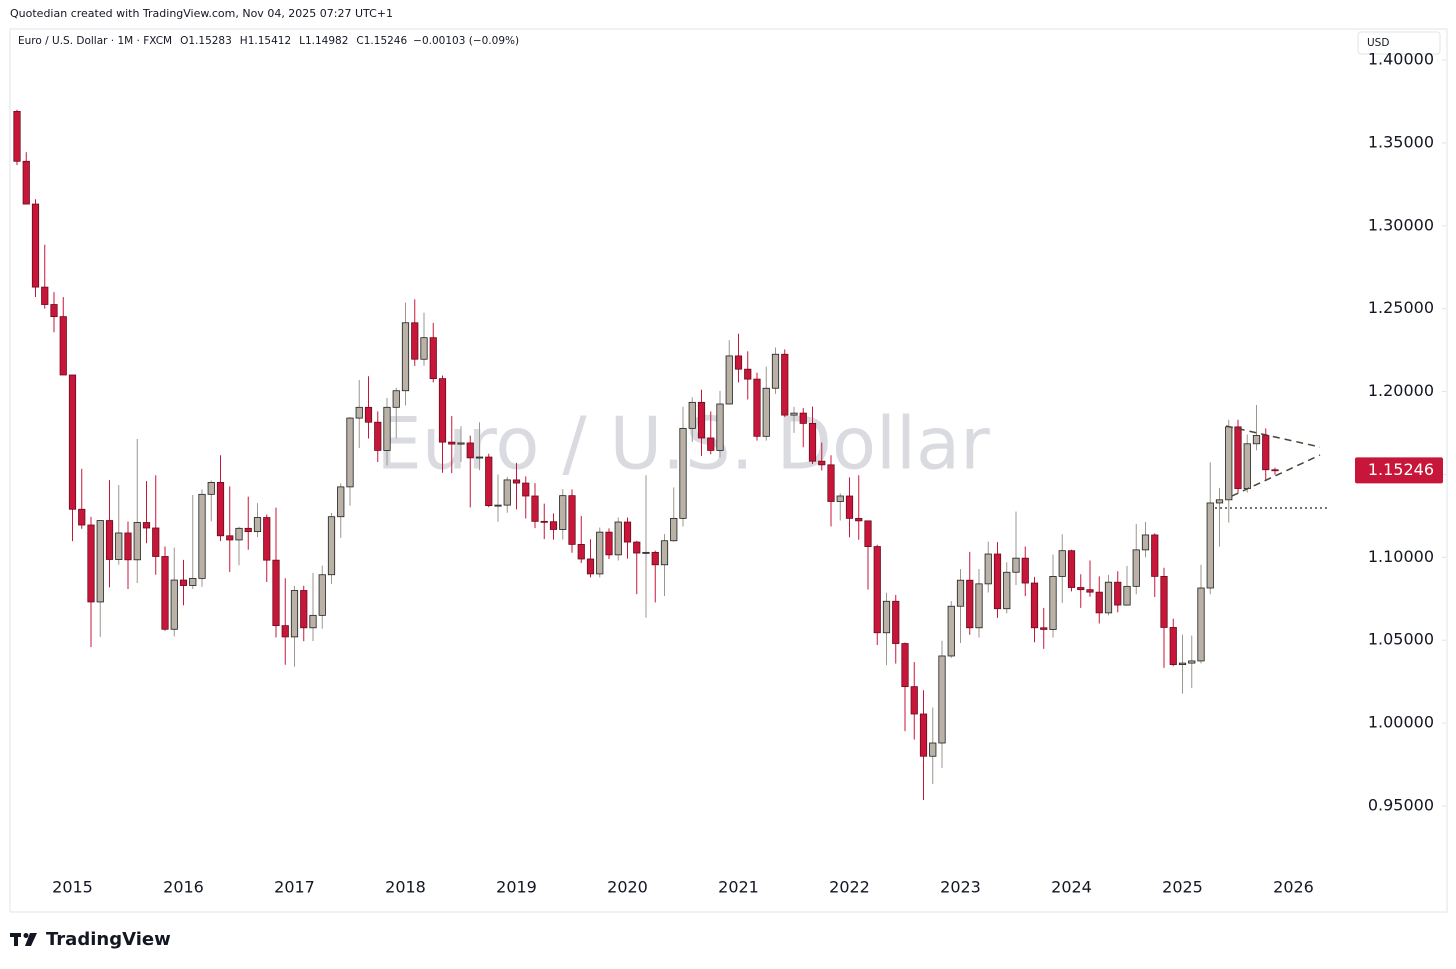  What do you see at coordinates (405, 887) in the screenshot?
I see `x-tick-label: 2018` at bounding box center [405, 887].